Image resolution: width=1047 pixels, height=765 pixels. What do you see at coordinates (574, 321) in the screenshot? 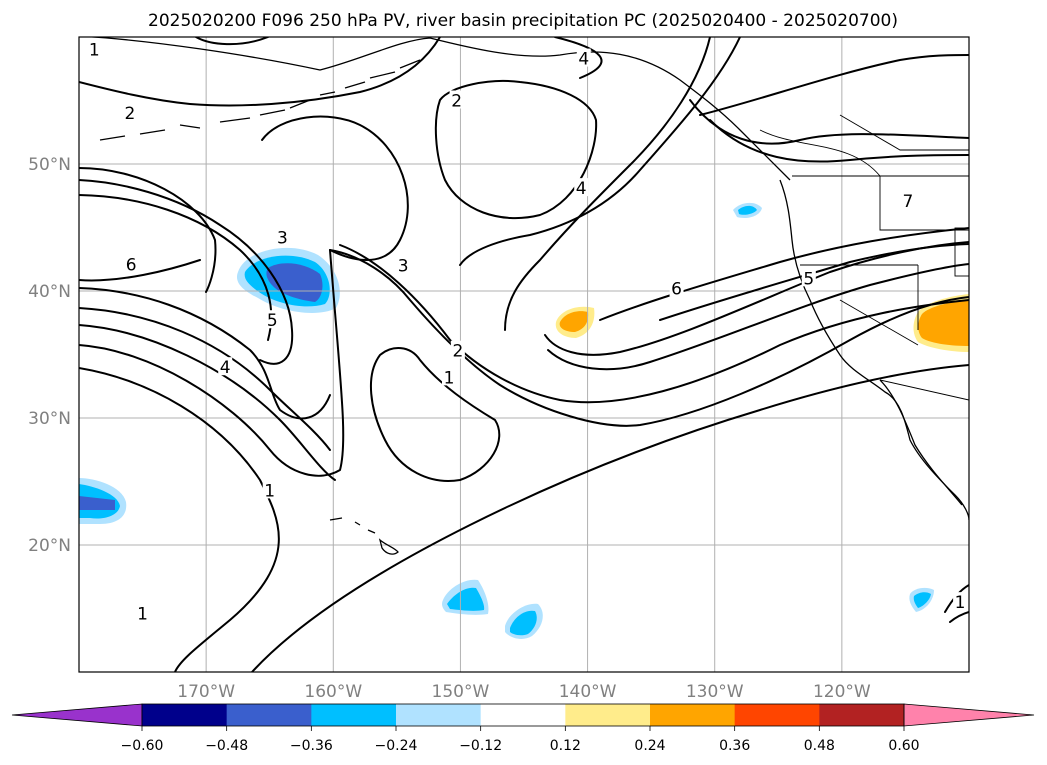
I see `precip-pos-blob-pacific-core` at bounding box center [574, 321].